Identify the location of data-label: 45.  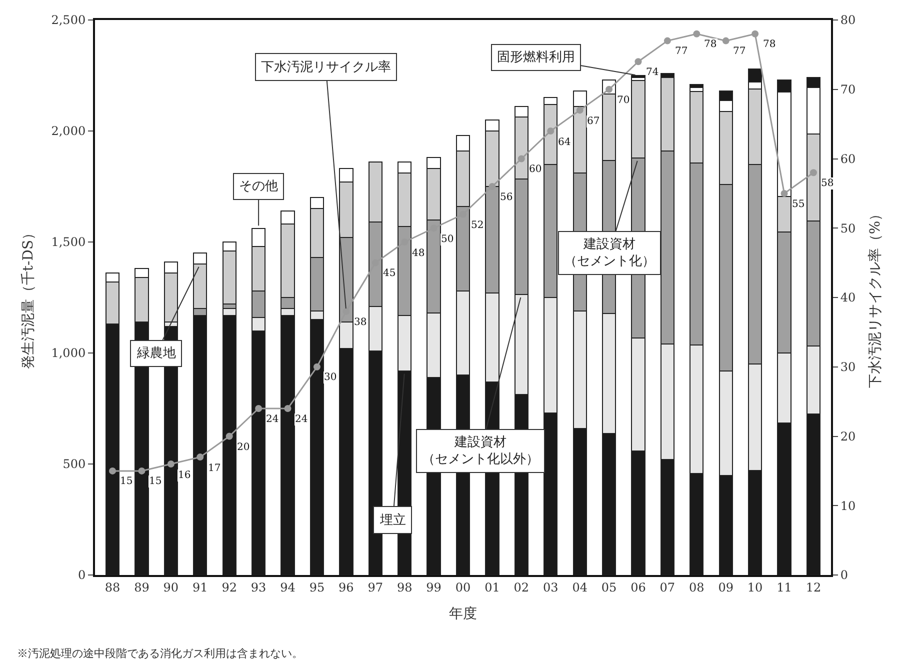
(389, 273).